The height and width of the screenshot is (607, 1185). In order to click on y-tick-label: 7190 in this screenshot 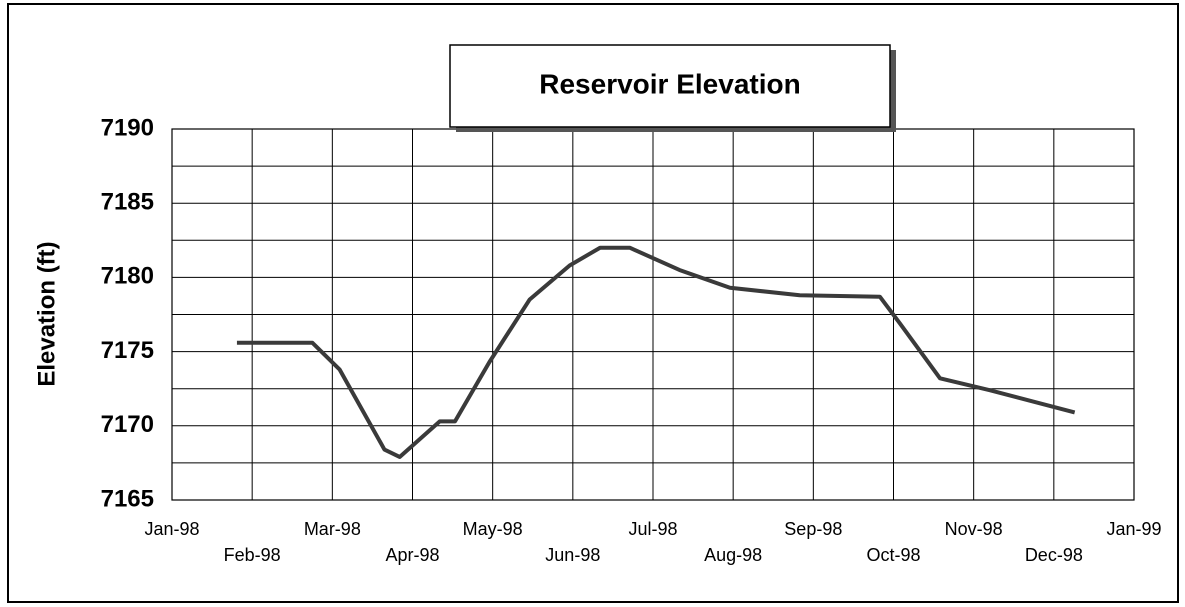, I will do `click(127, 127)`.